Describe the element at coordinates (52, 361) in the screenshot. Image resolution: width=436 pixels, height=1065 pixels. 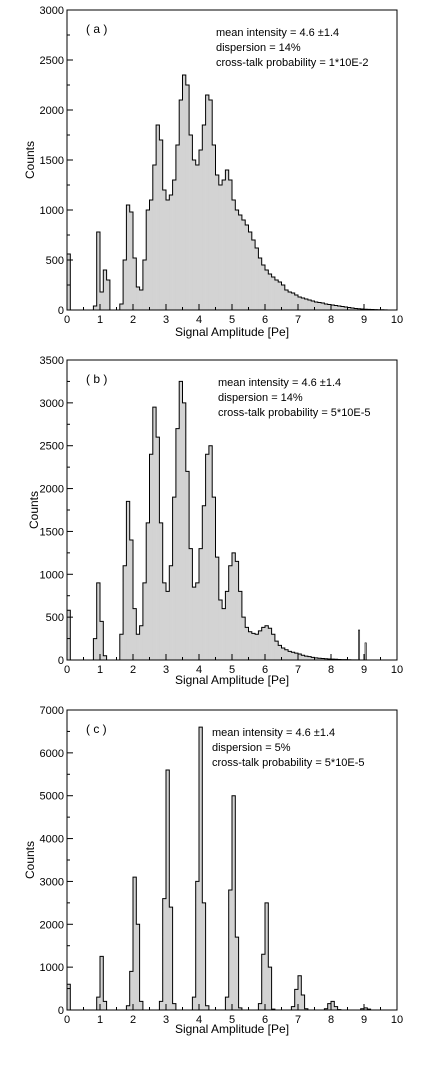
I see `y-tick-label: 3500` at that location.